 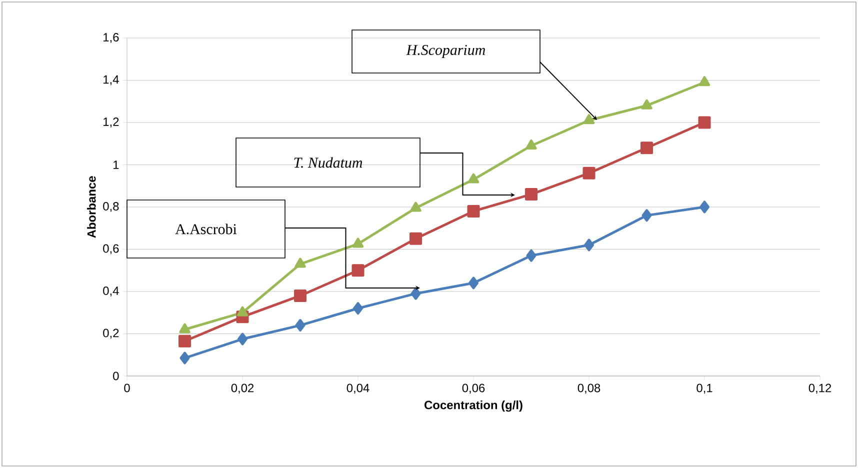 What do you see at coordinates (589, 389) in the screenshot?
I see `x-tick-label: 0,08` at bounding box center [589, 389].